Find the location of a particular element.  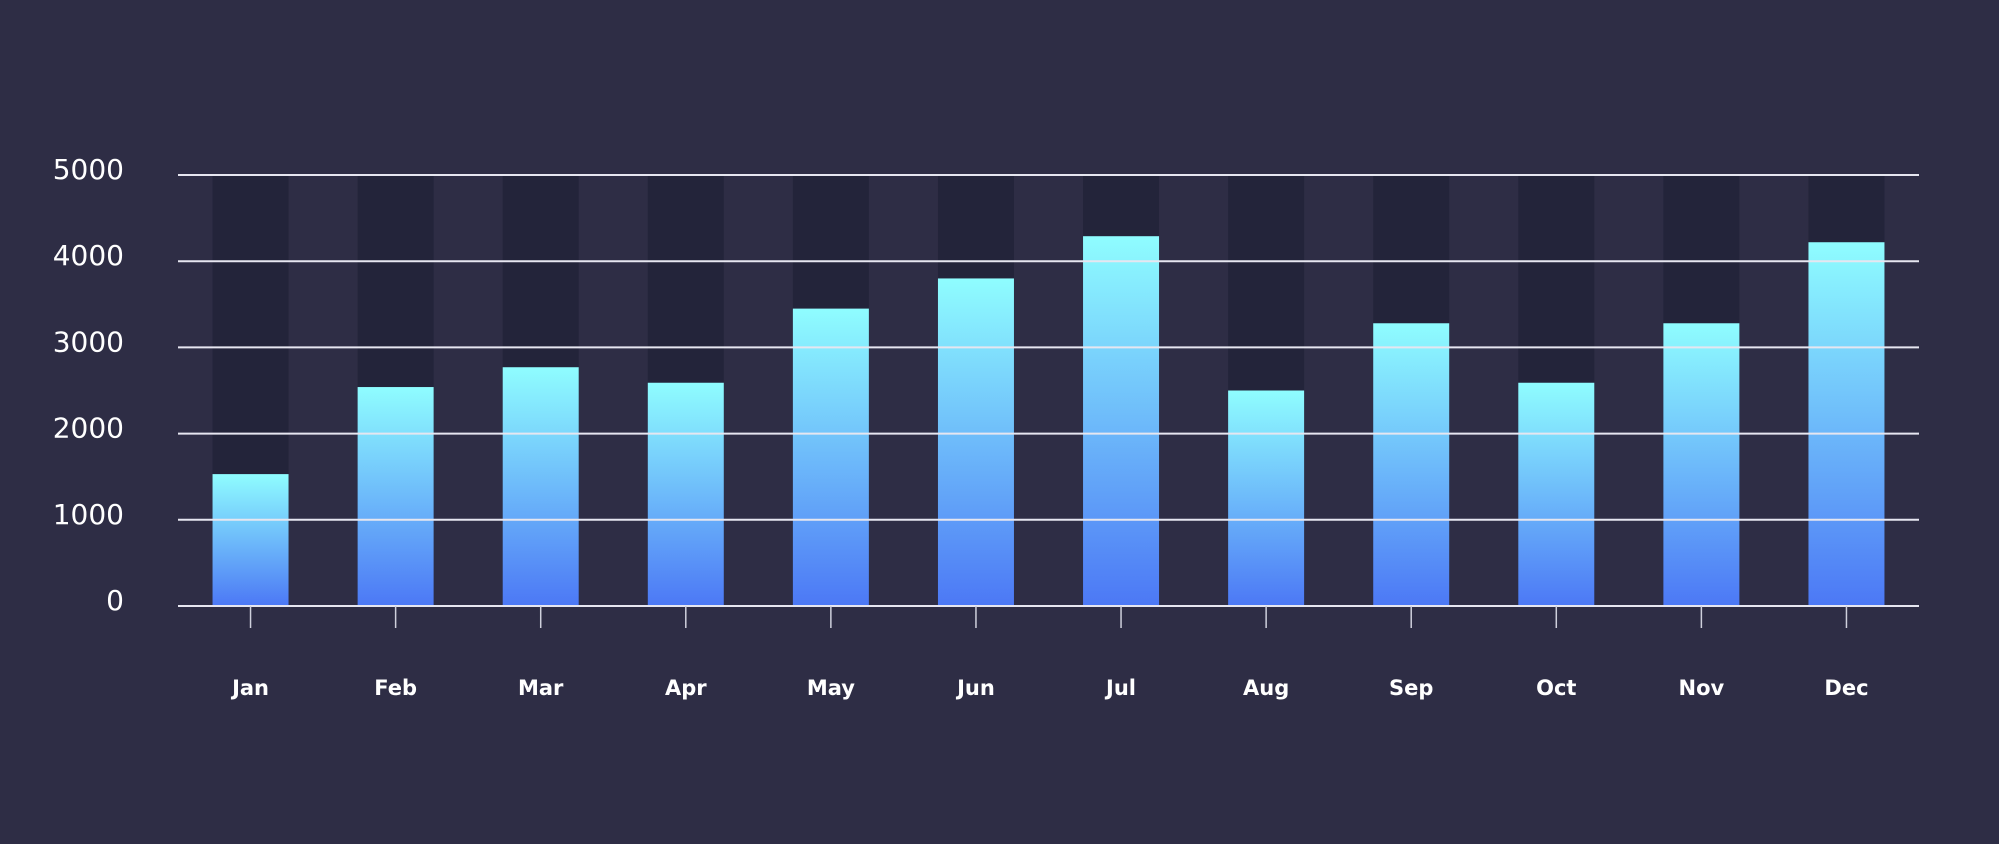

x-tick-label: Sep is located at coordinates (1411, 688).